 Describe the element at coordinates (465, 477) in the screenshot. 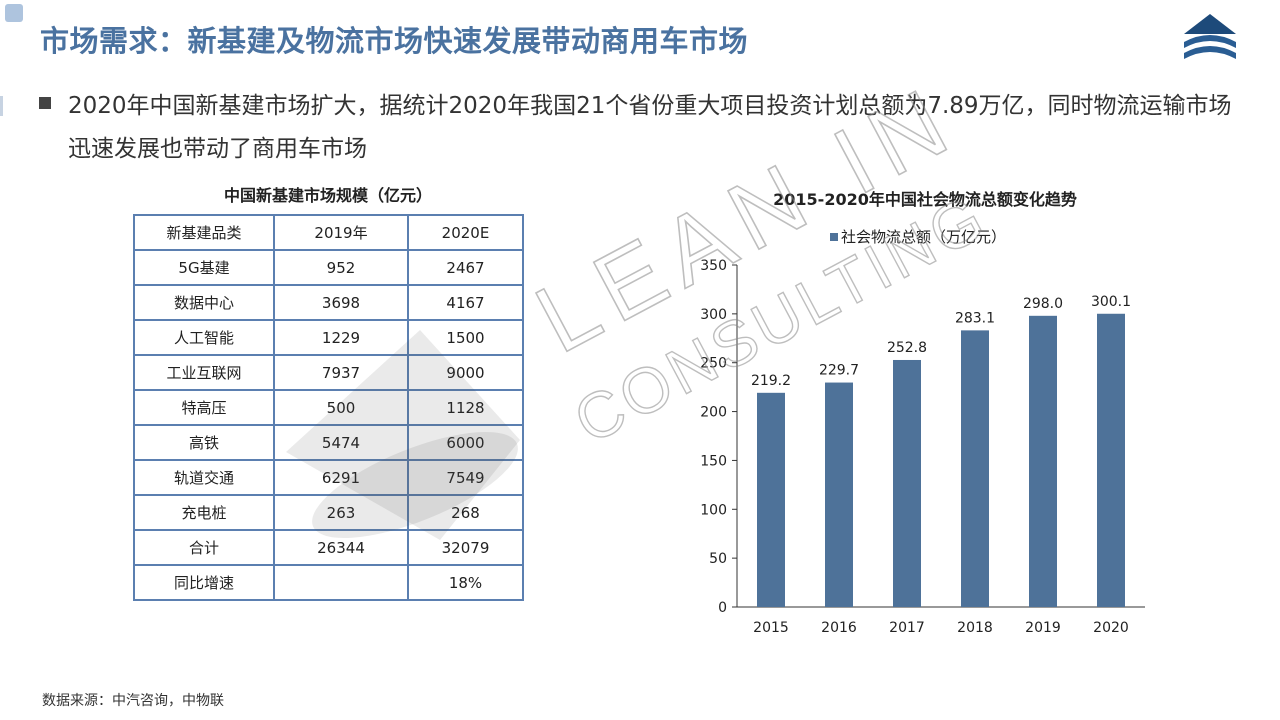

I see `value-2020e-cell: 7549` at that location.